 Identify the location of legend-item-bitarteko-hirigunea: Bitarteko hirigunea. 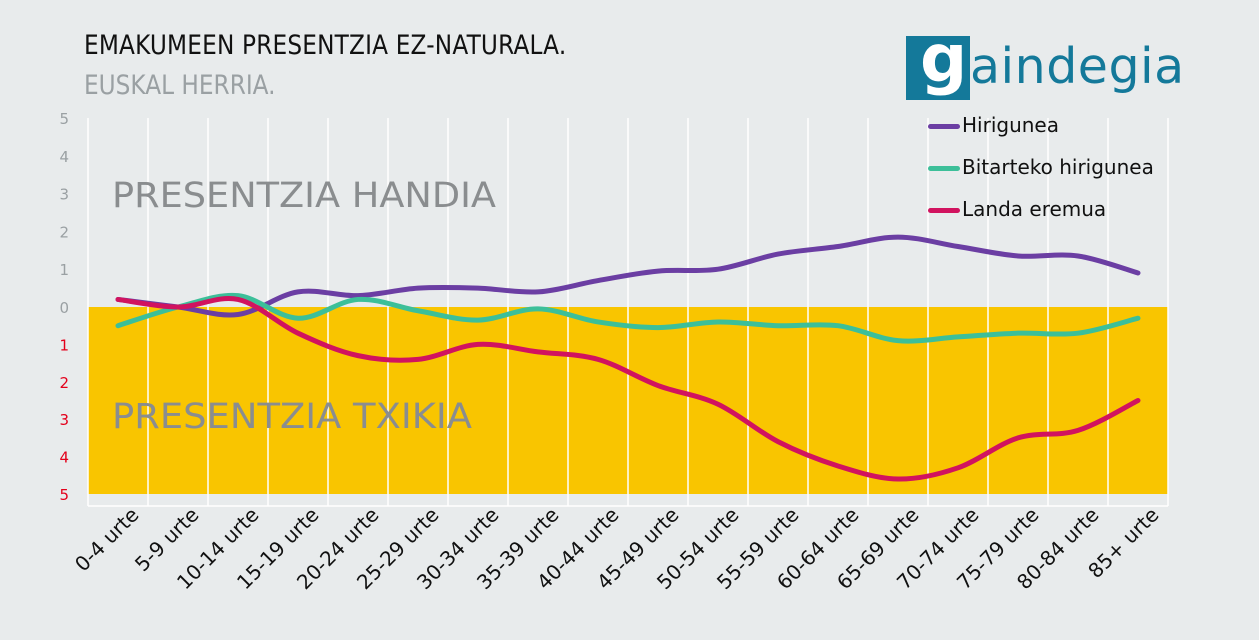
(1078, 169).